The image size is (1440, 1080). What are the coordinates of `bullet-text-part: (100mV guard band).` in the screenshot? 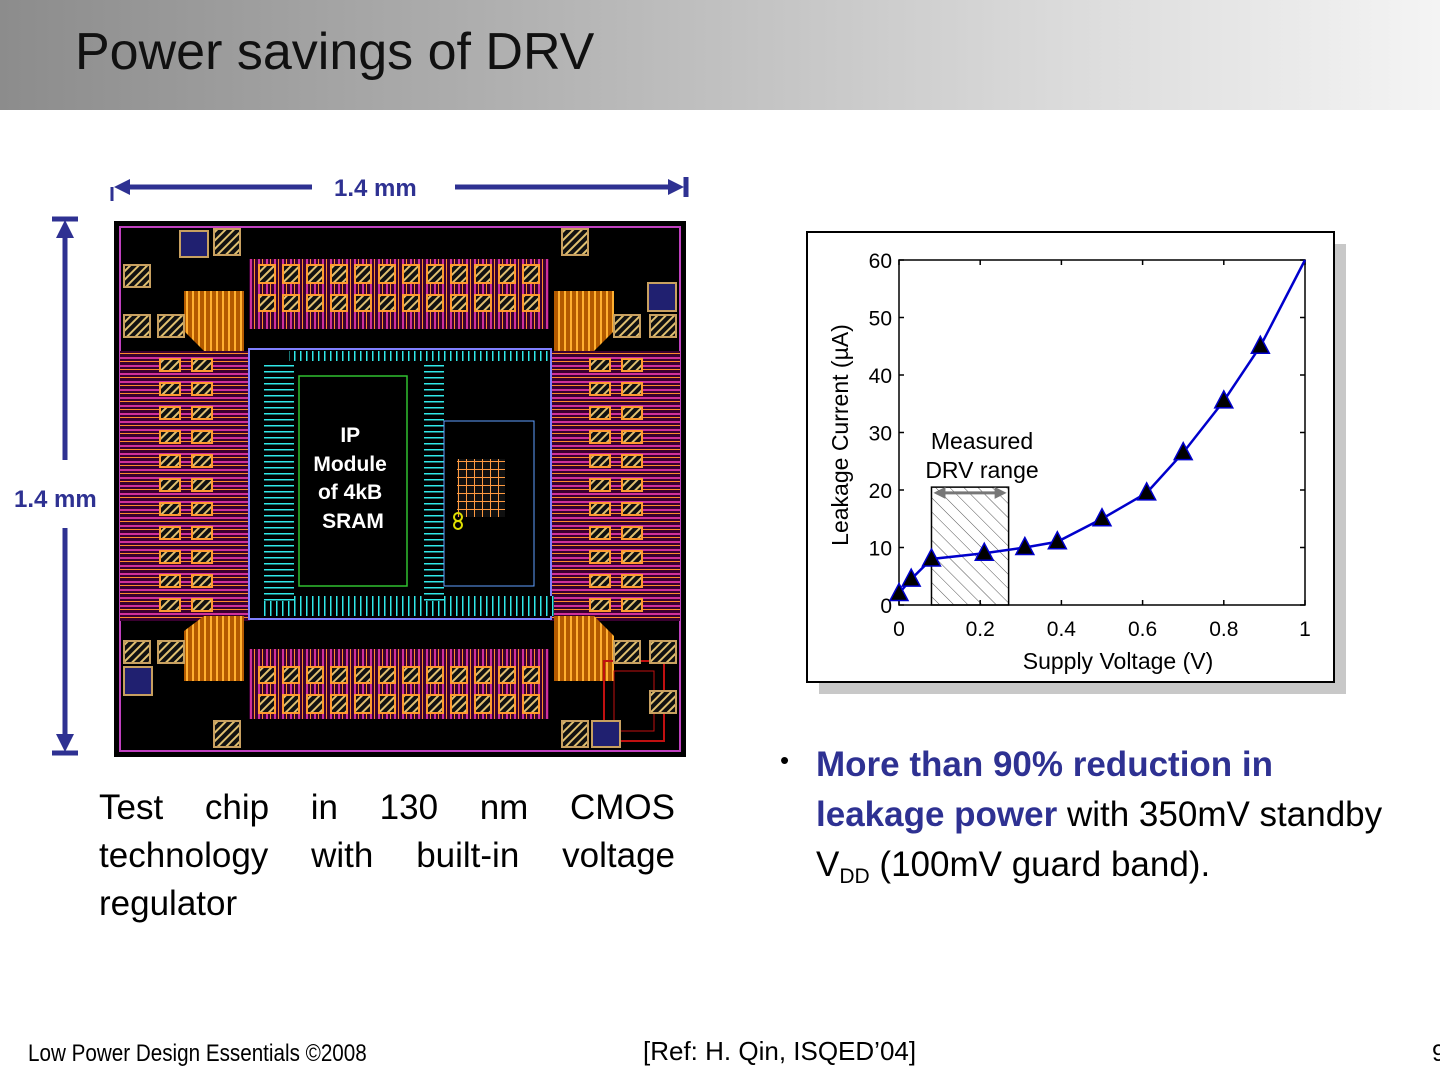 It's located at (1040, 864).